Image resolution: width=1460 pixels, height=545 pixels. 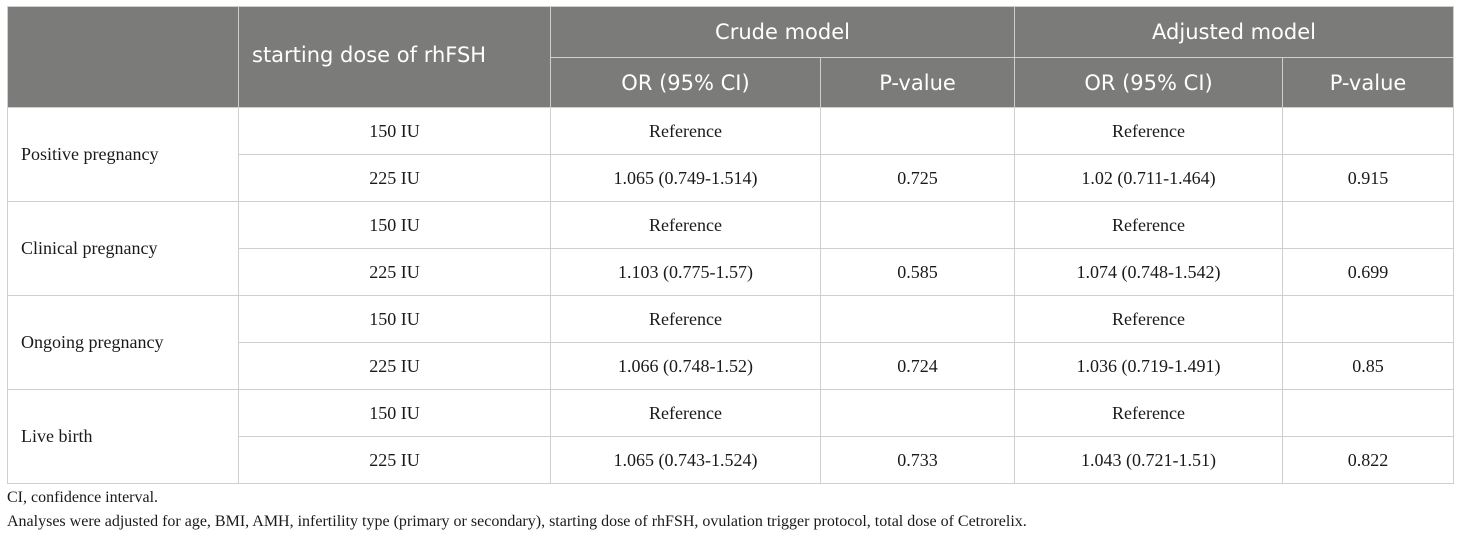 What do you see at coordinates (1368, 366) in the screenshot?
I see `adjusted-p-cell: 0.85` at bounding box center [1368, 366].